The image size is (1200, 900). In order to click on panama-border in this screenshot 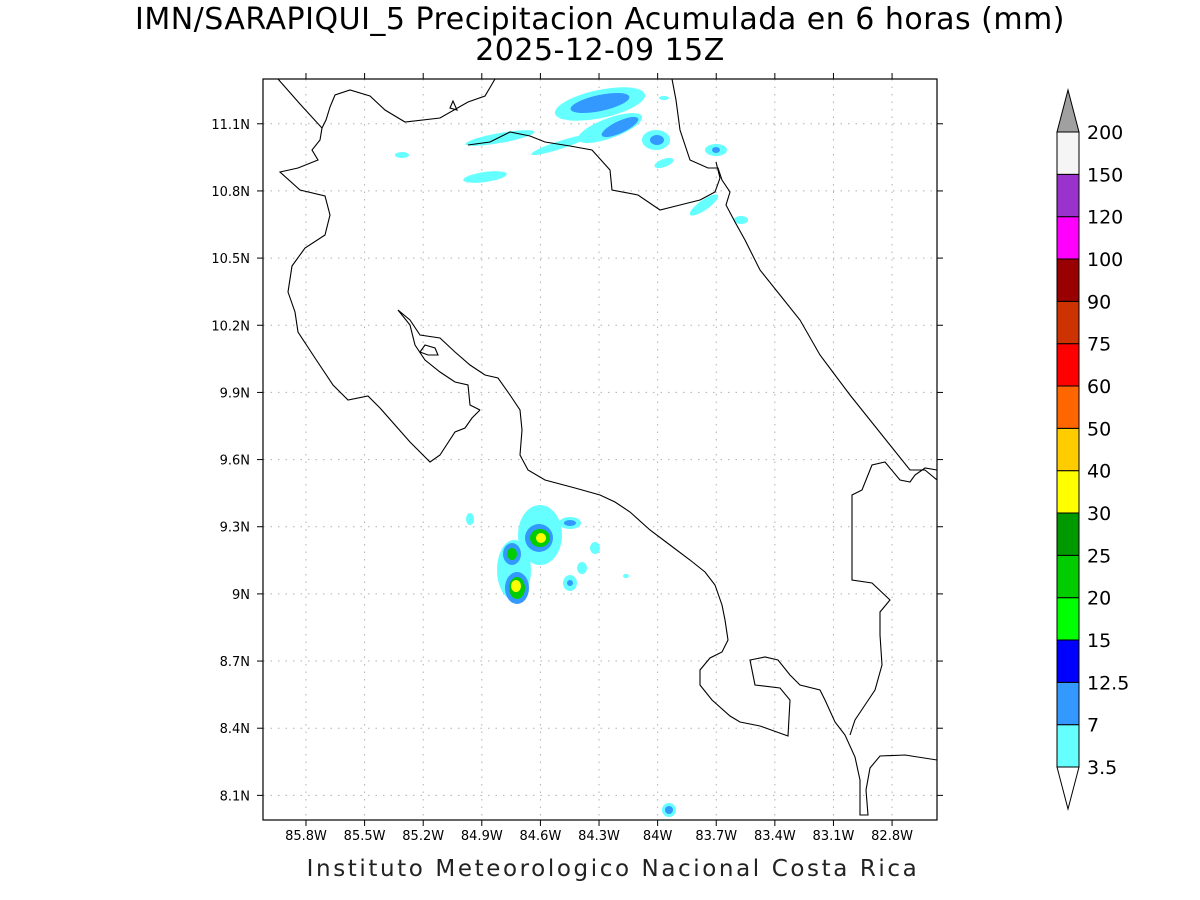, I will do `click(893, 598)`.